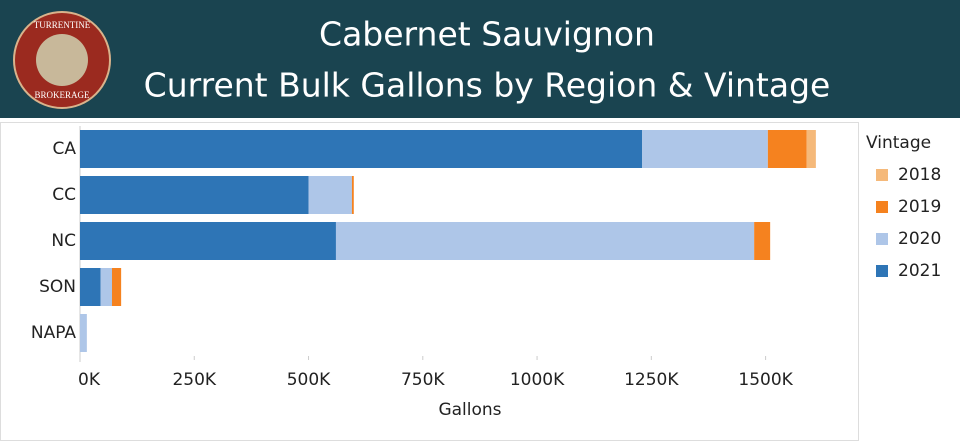 This screenshot has height=443, width=960. Describe the element at coordinates (919, 207) in the screenshot. I see `legend-label: 2019` at that location.